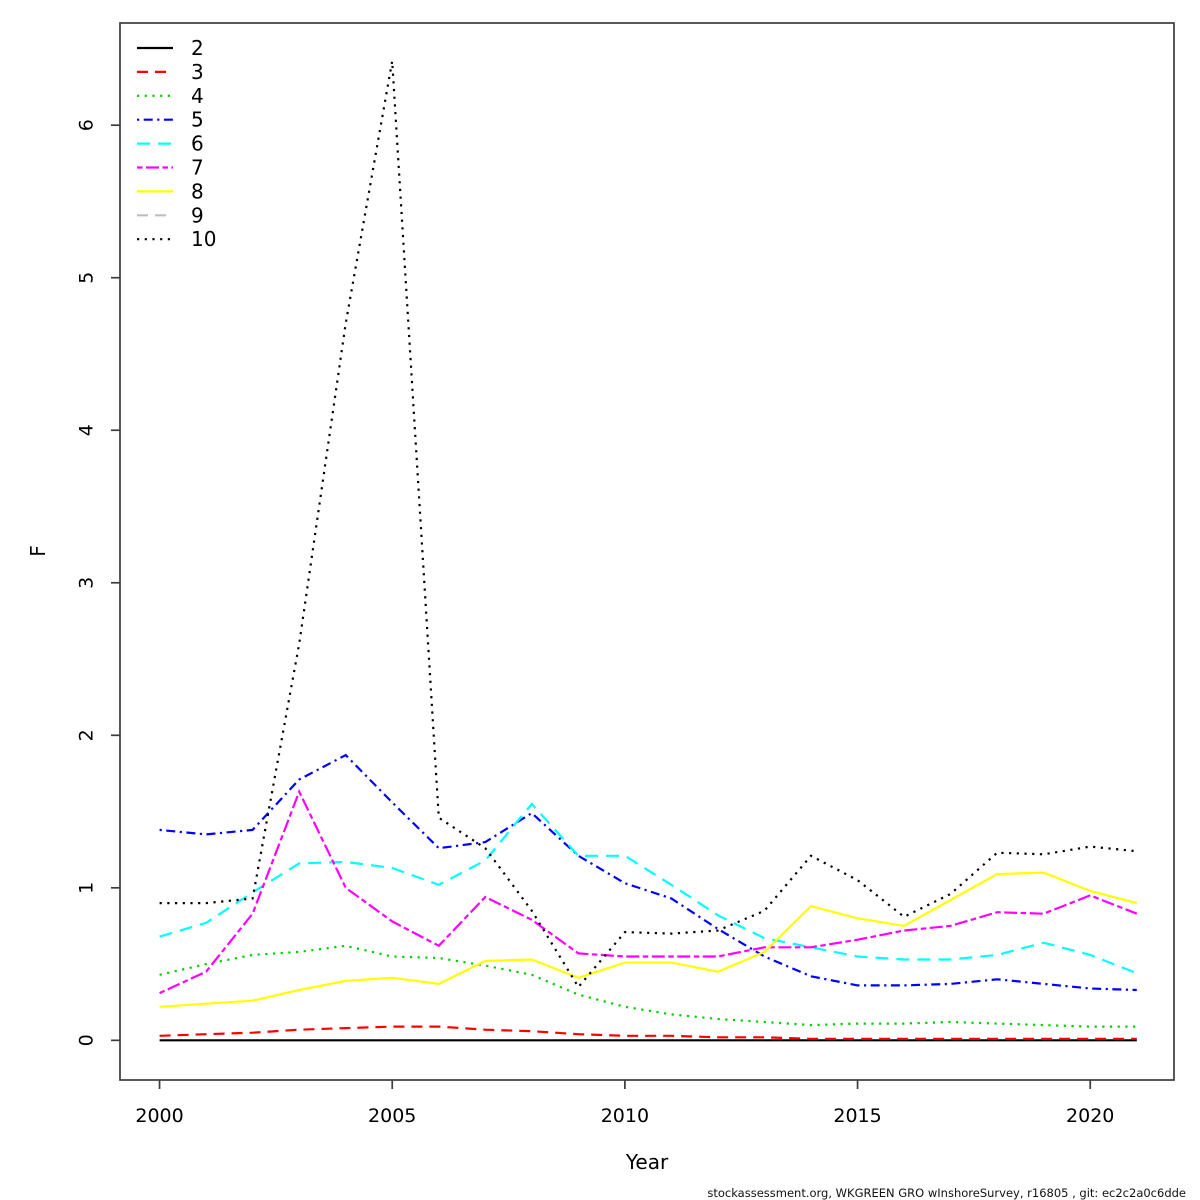 Image resolution: width=1200 pixels, height=1200 pixels. What do you see at coordinates (203, 239) in the screenshot?
I see `legend-label-10: 10` at bounding box center [203, 239].